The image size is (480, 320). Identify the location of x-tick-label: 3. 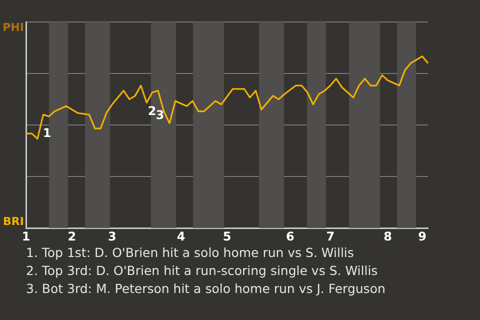
(112, 236).